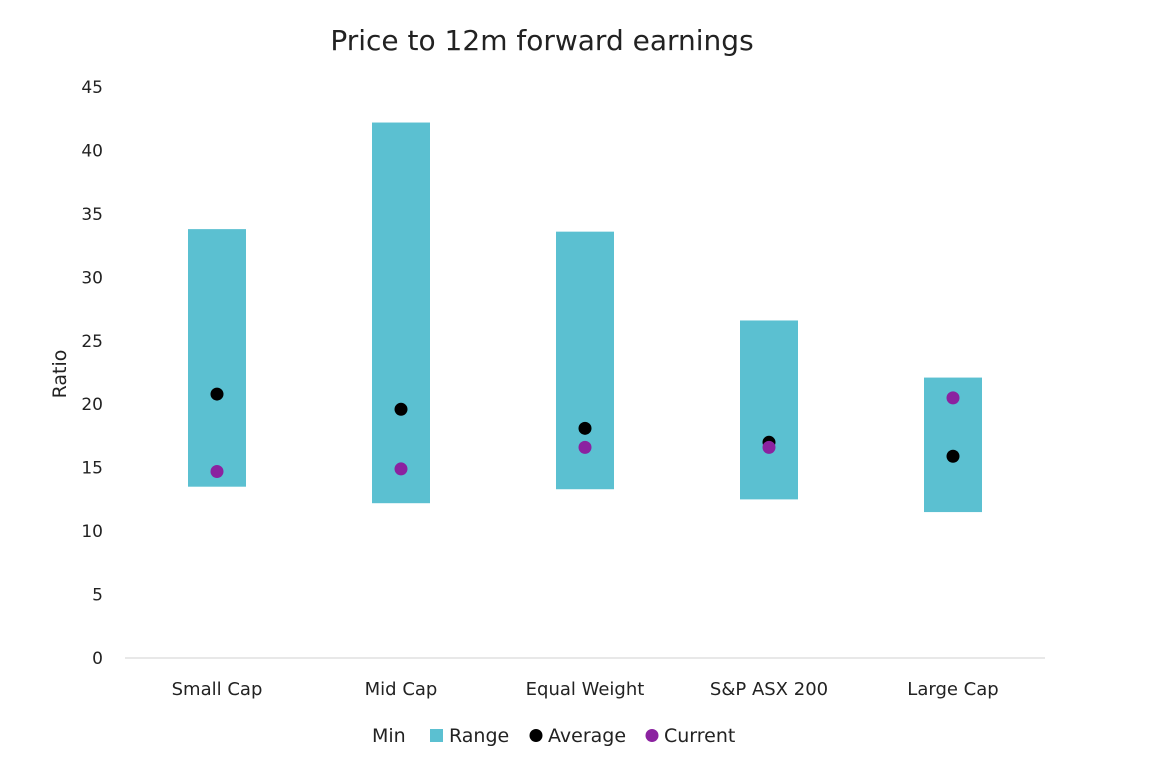 This screenshot has width=1150, height=763. I want to click on legend-label-average: Average, so click(587, 736).